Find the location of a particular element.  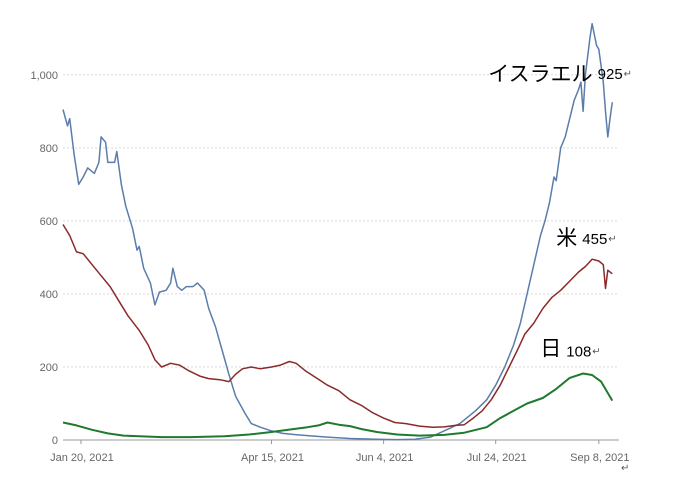

end-label-name: 米 is located at coordinates (566, 238).